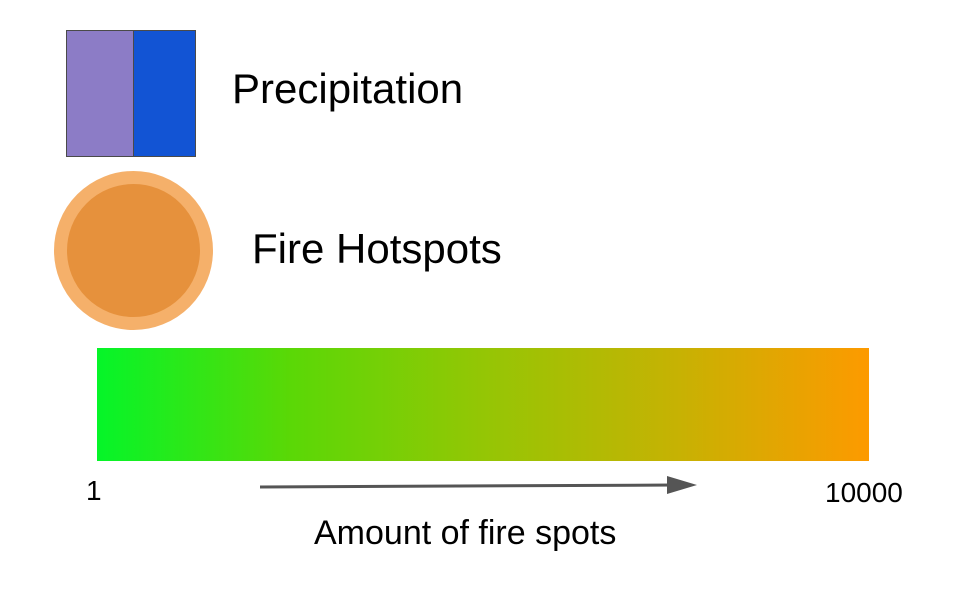 This screenshot has height=604, width=966. What do you see at coordinates (133, 250) in the screenshot?
I see `fire-hotspot-circle-icon` at bounding box center [133, 250].